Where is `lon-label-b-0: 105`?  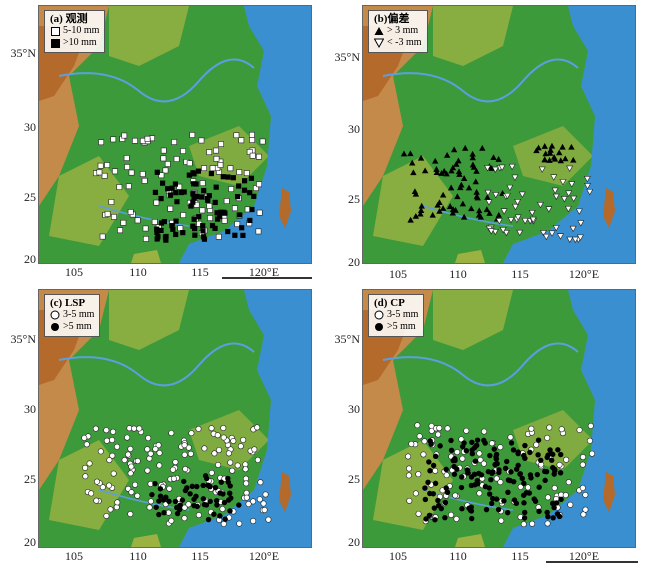
lon-label-b-0: 105 is located at coordinates (398, 274).